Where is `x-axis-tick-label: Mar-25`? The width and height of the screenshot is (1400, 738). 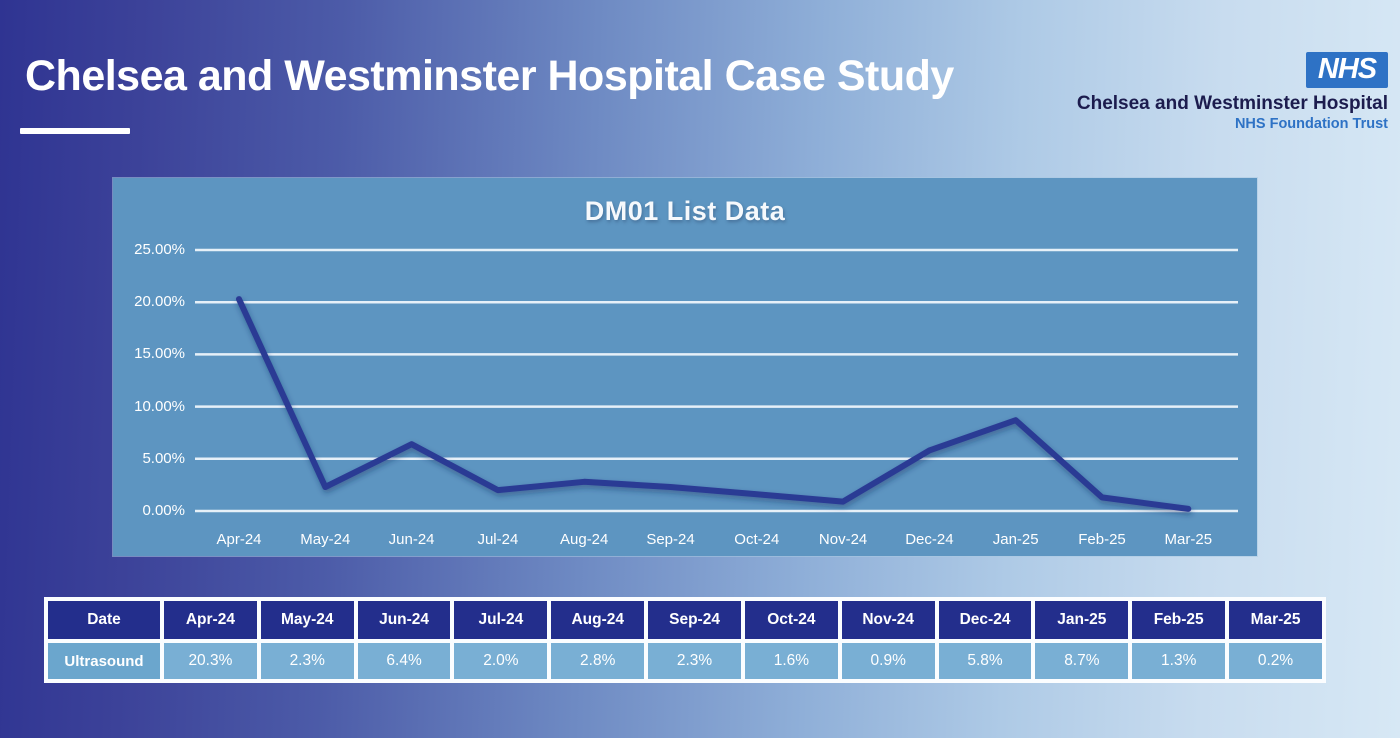
x-axis-tick-label: Mar-25 is located at coordinates (1188, 539).